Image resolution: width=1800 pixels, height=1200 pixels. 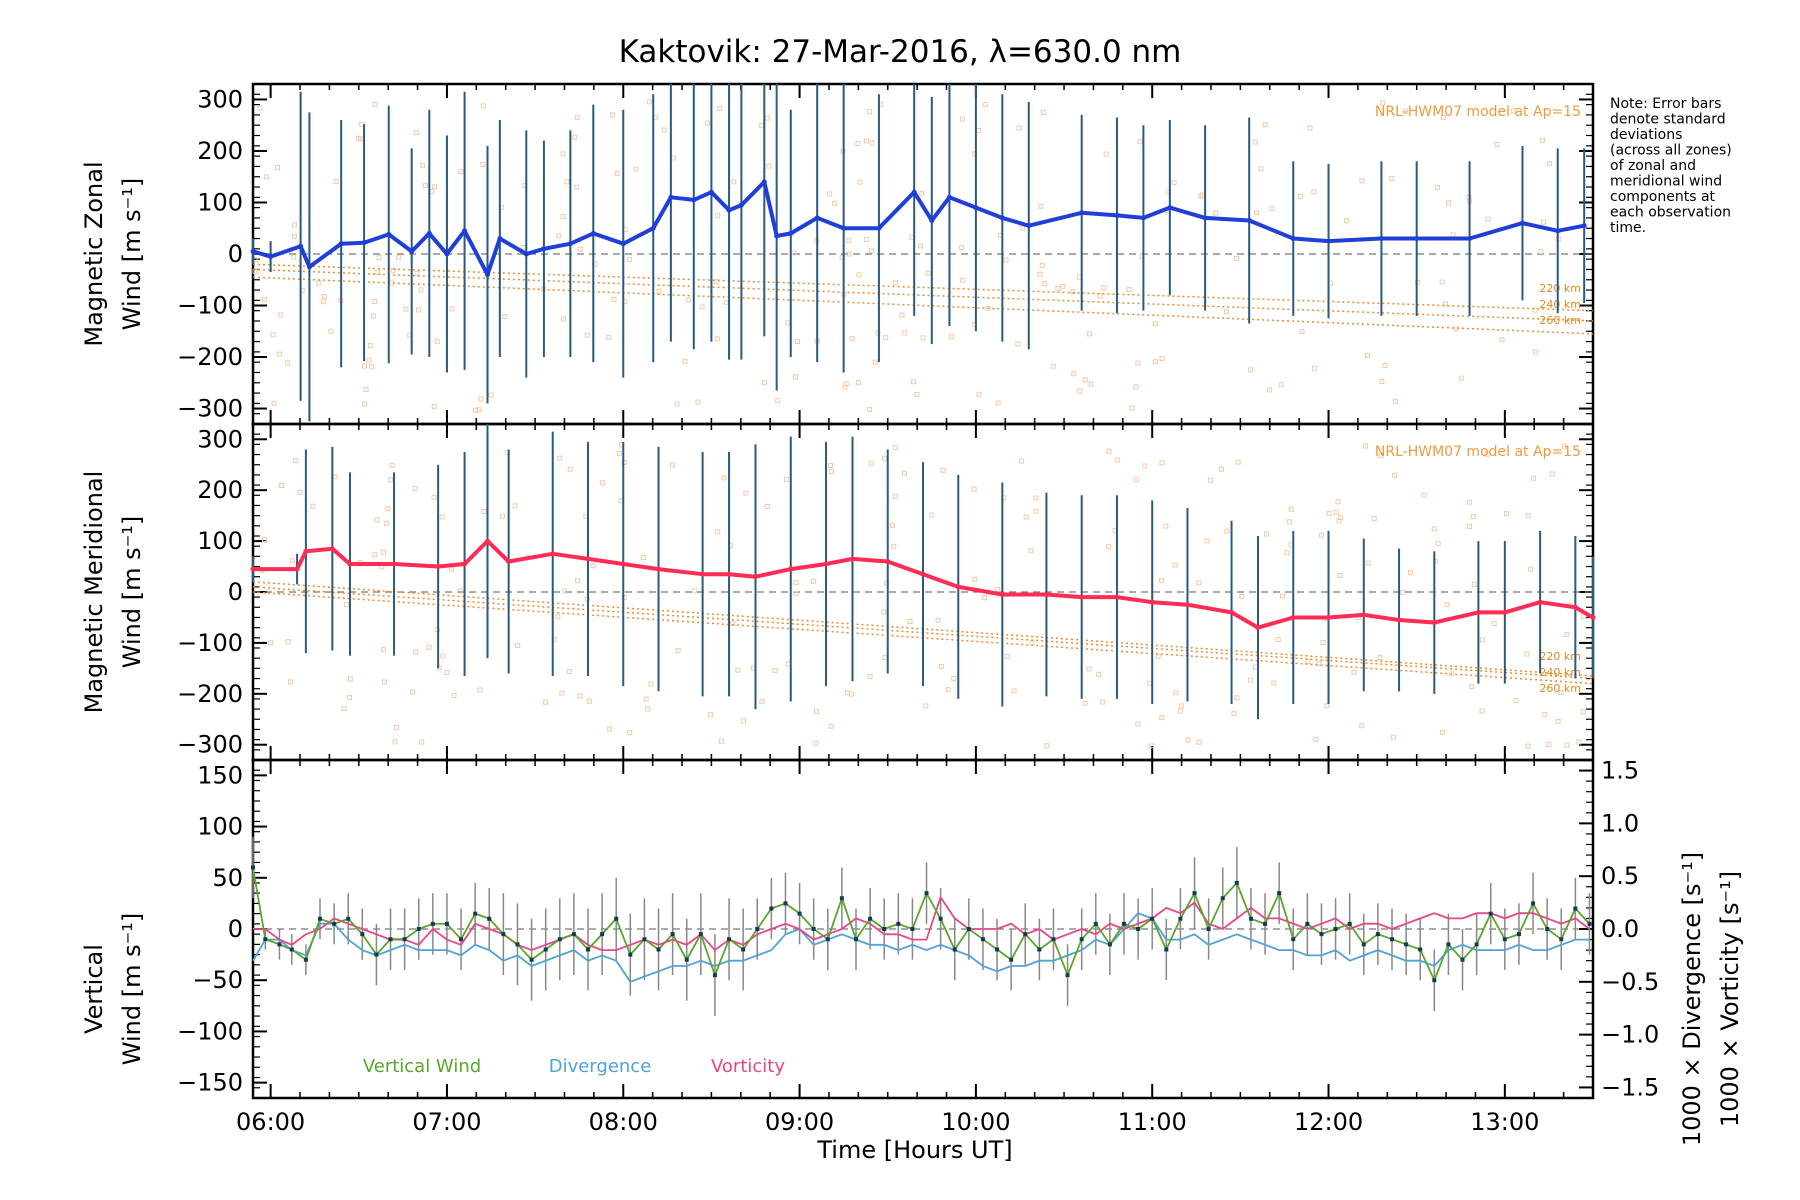 I want to click on legend-entry: Divergence, so click(x=600, y=1066).